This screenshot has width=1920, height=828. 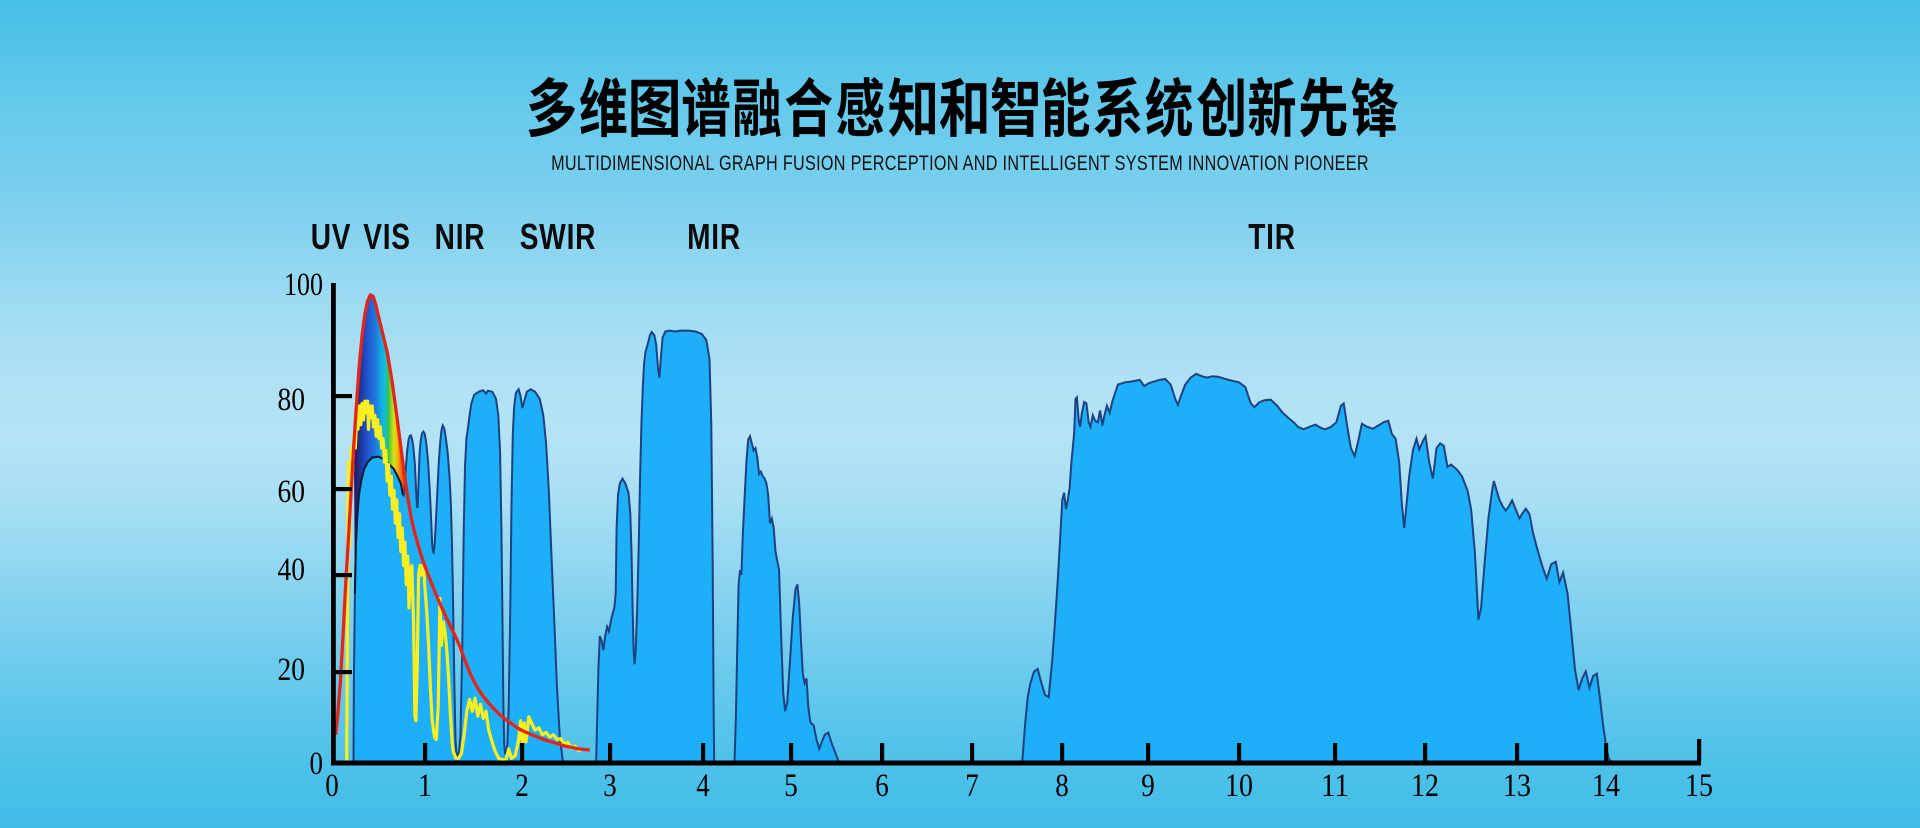 I want to click on svg-text: 8, so click(x=1062, y=786).